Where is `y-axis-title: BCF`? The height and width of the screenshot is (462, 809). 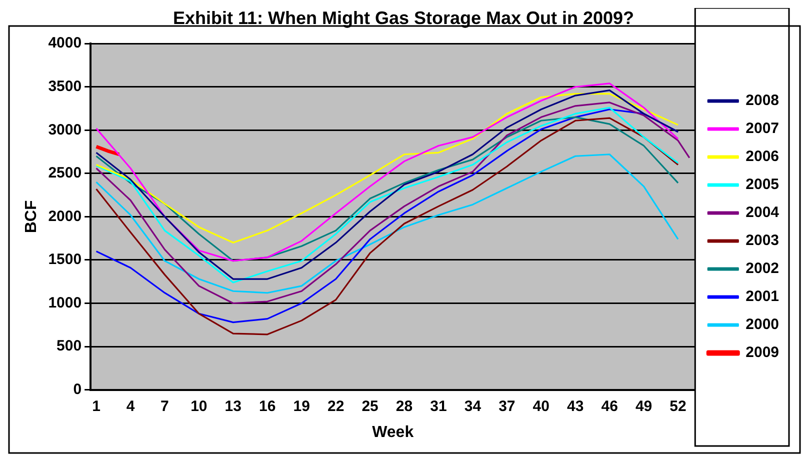
y-axis-title: BCF is located at coordinates (31, 217).